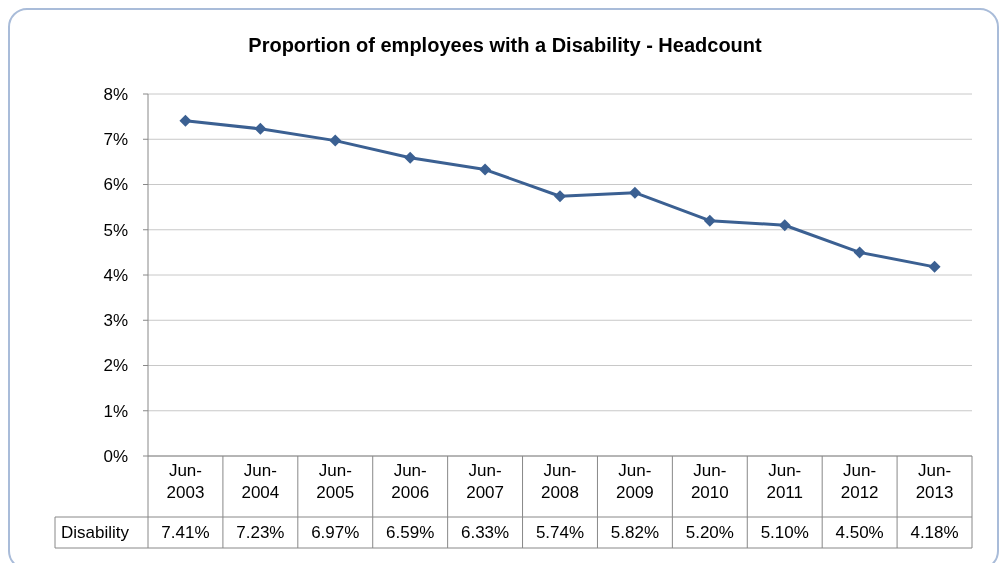 The width and height of the screenshot is (1005, 563). Describe the element at coordinates (485, 481) in the screenshot. I see `x-tick-label: Jun-2007` at that location.